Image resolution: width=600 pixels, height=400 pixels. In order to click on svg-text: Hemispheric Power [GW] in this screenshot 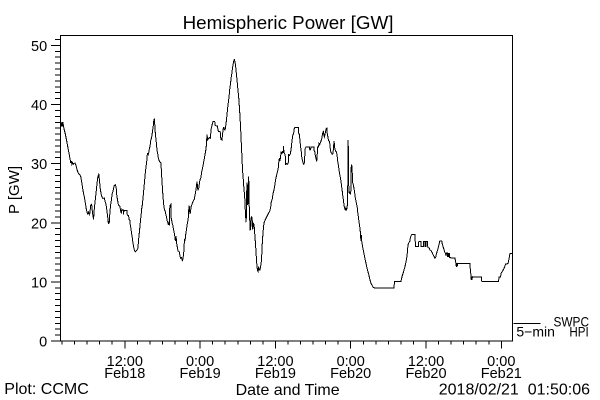, I will do `click(288, 22)`.